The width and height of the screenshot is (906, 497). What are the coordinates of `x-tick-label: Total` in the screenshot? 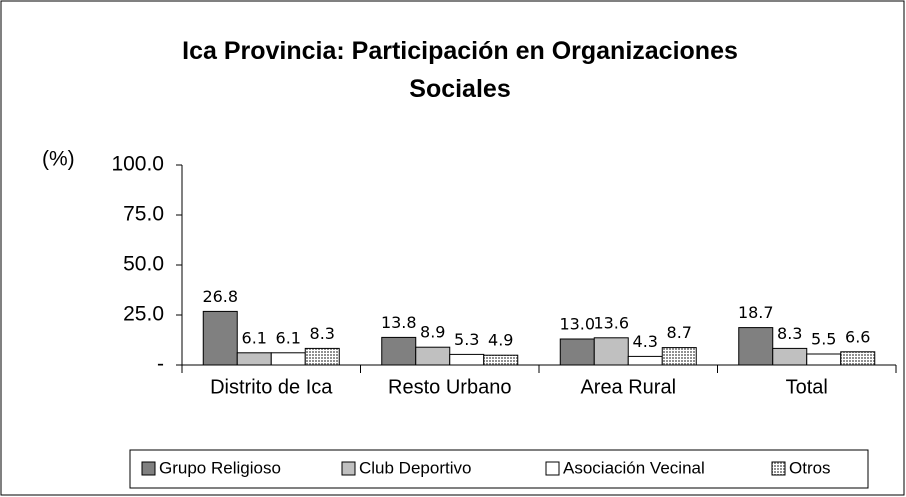 It's located at (807, 387).